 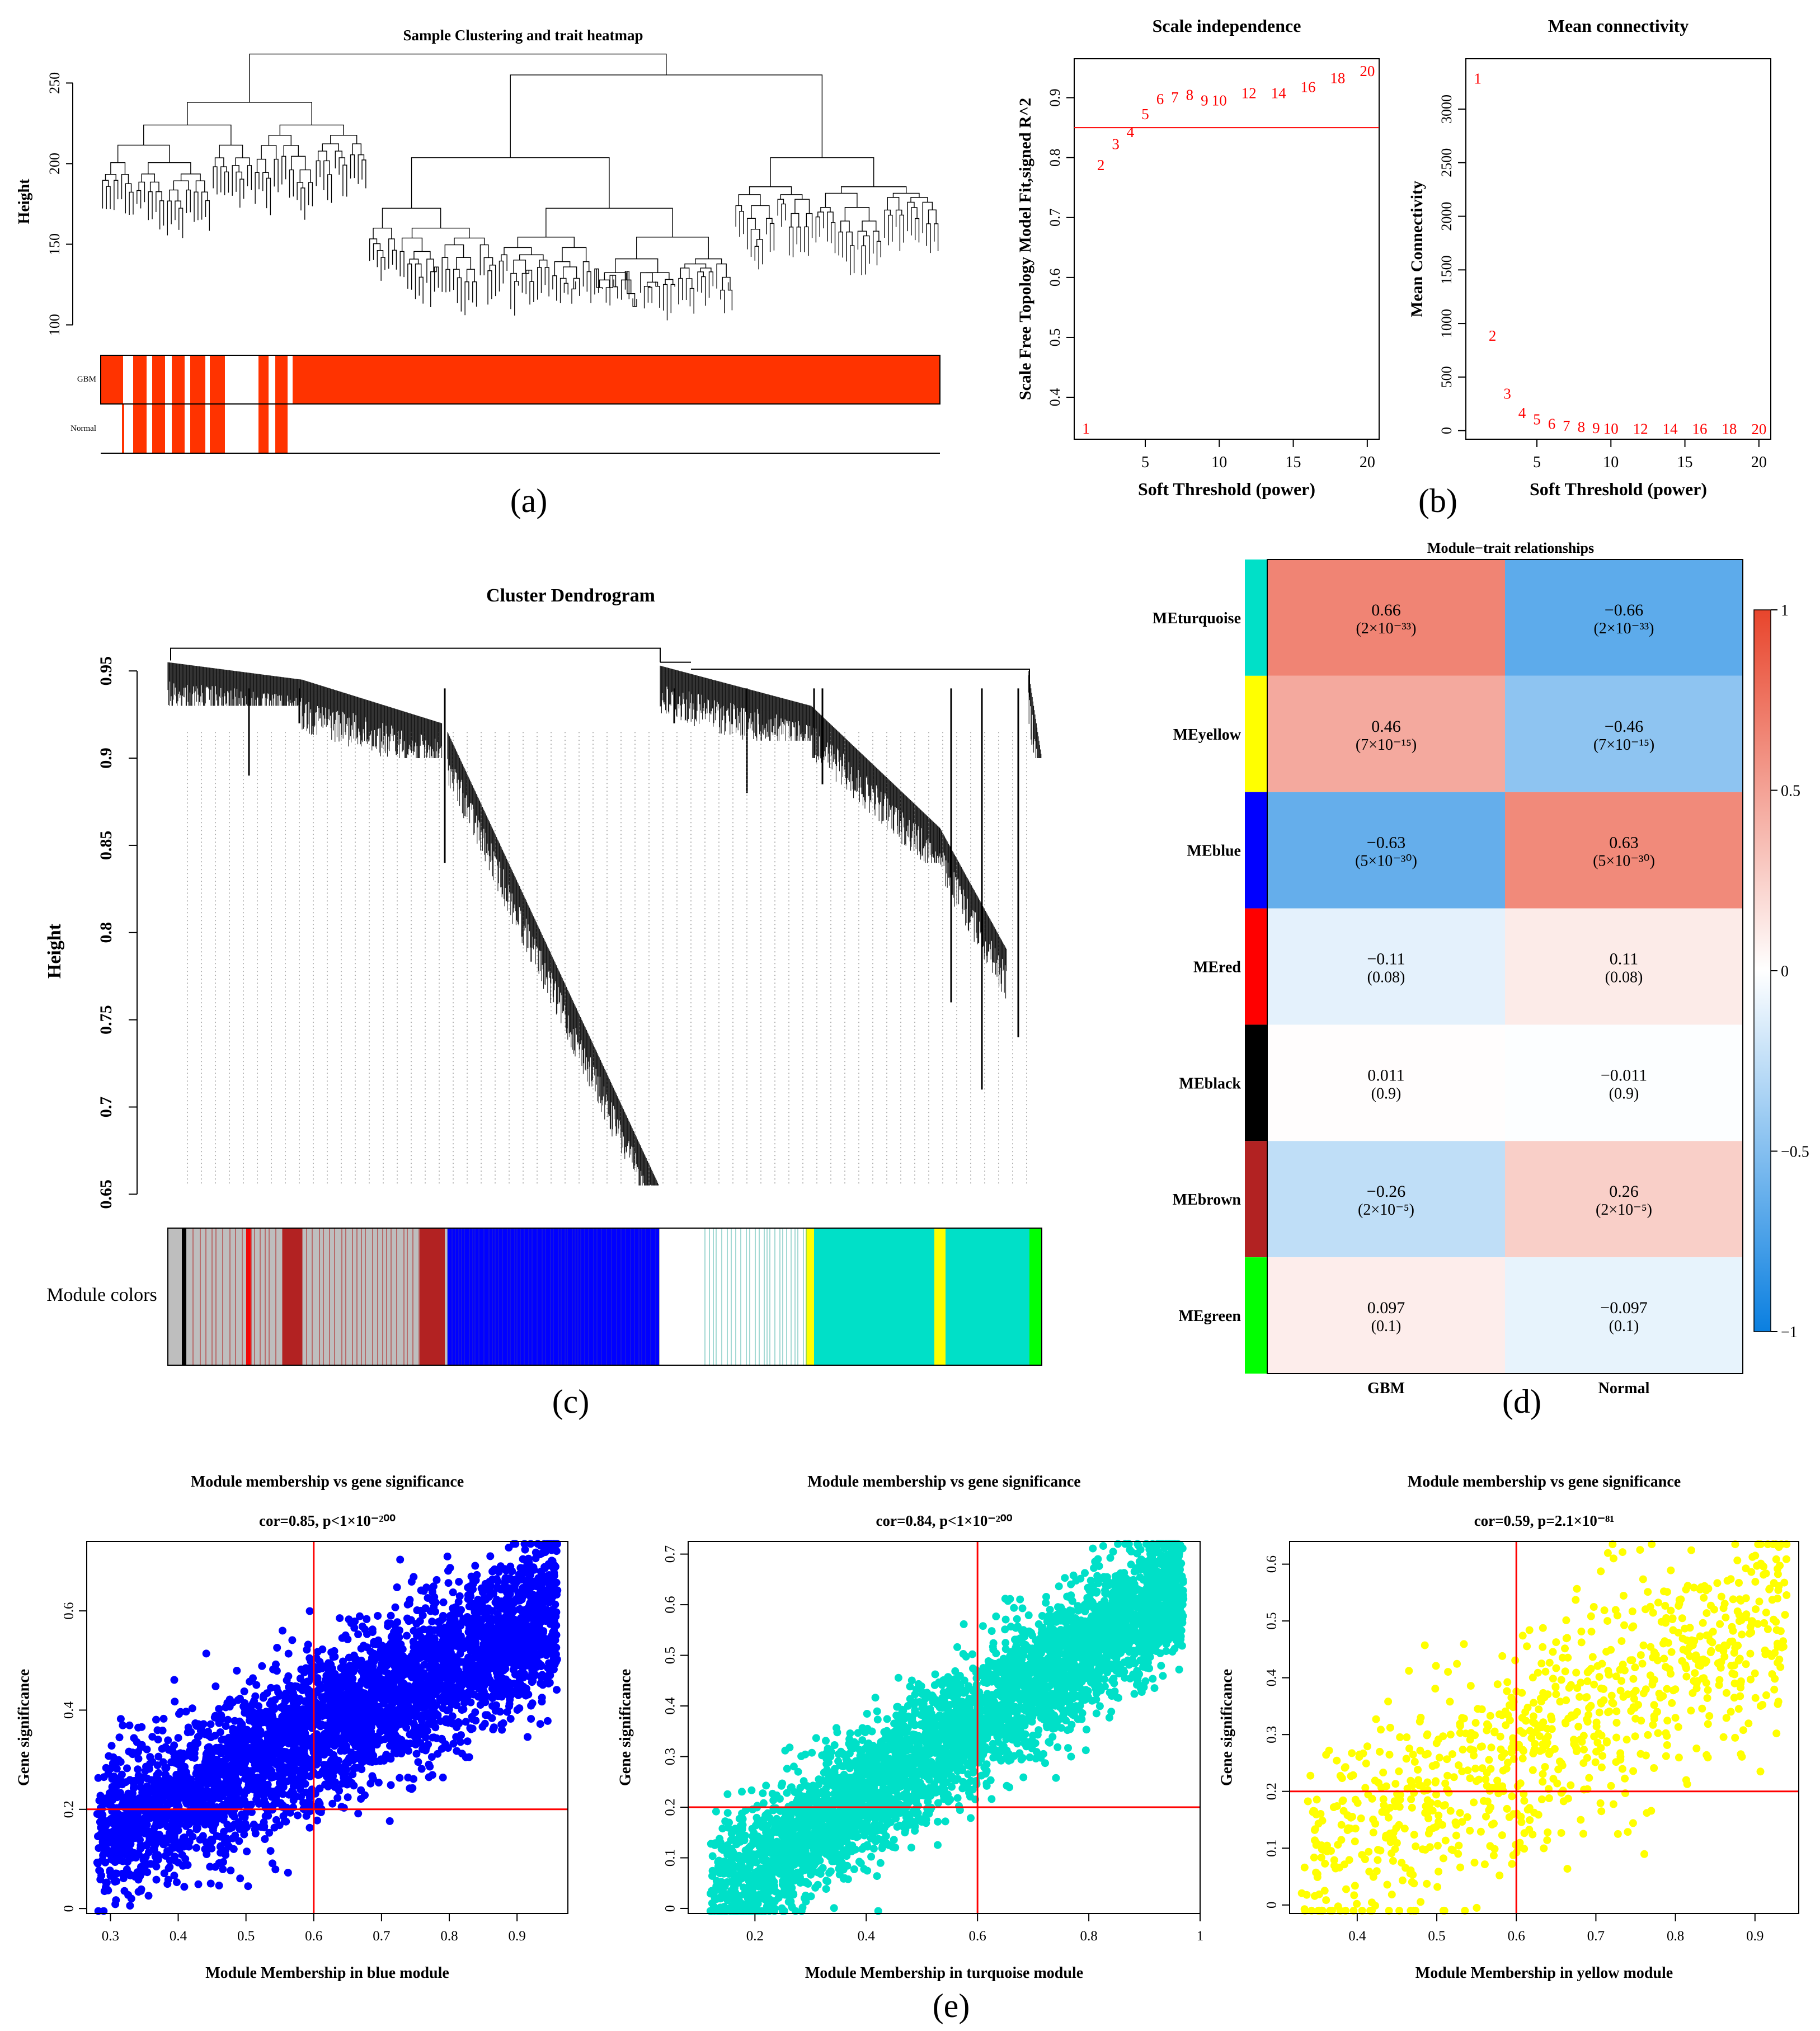 What do you see at coordinates (1055, 97) in the screenshot?
I see `y-tick-label: 0.9` at bounding box center [1055, 97].